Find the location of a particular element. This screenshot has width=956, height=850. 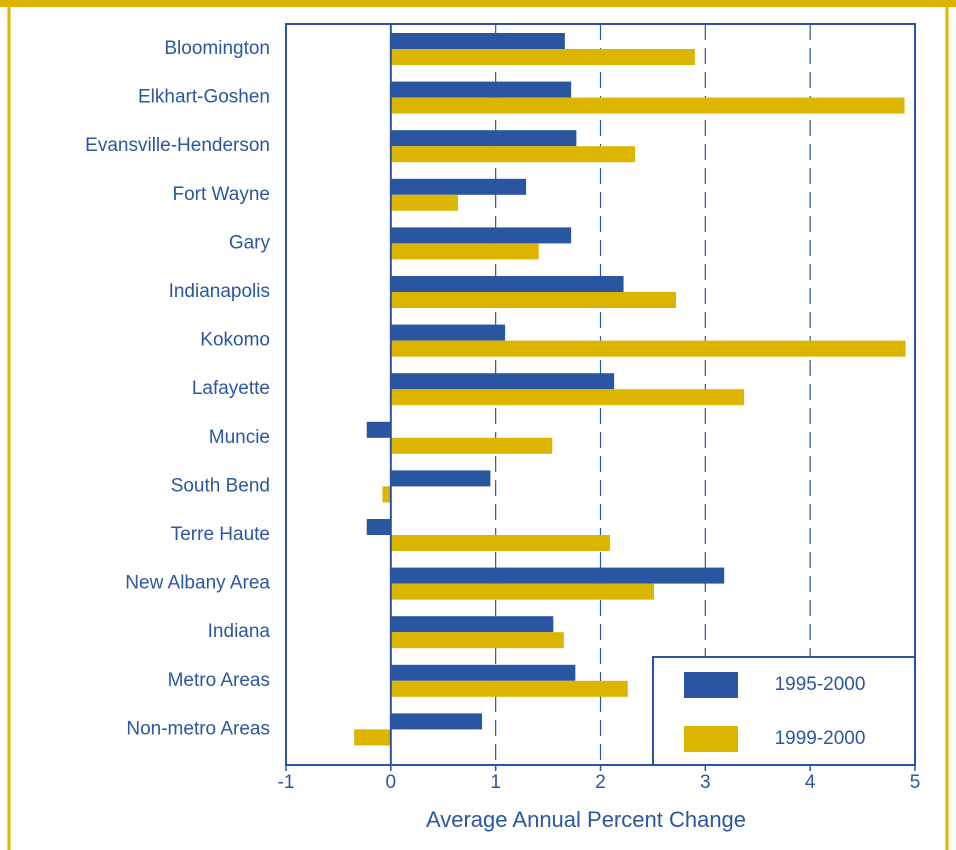

y-tick-label: Fort Wayne is located at coordinates (222, 194).